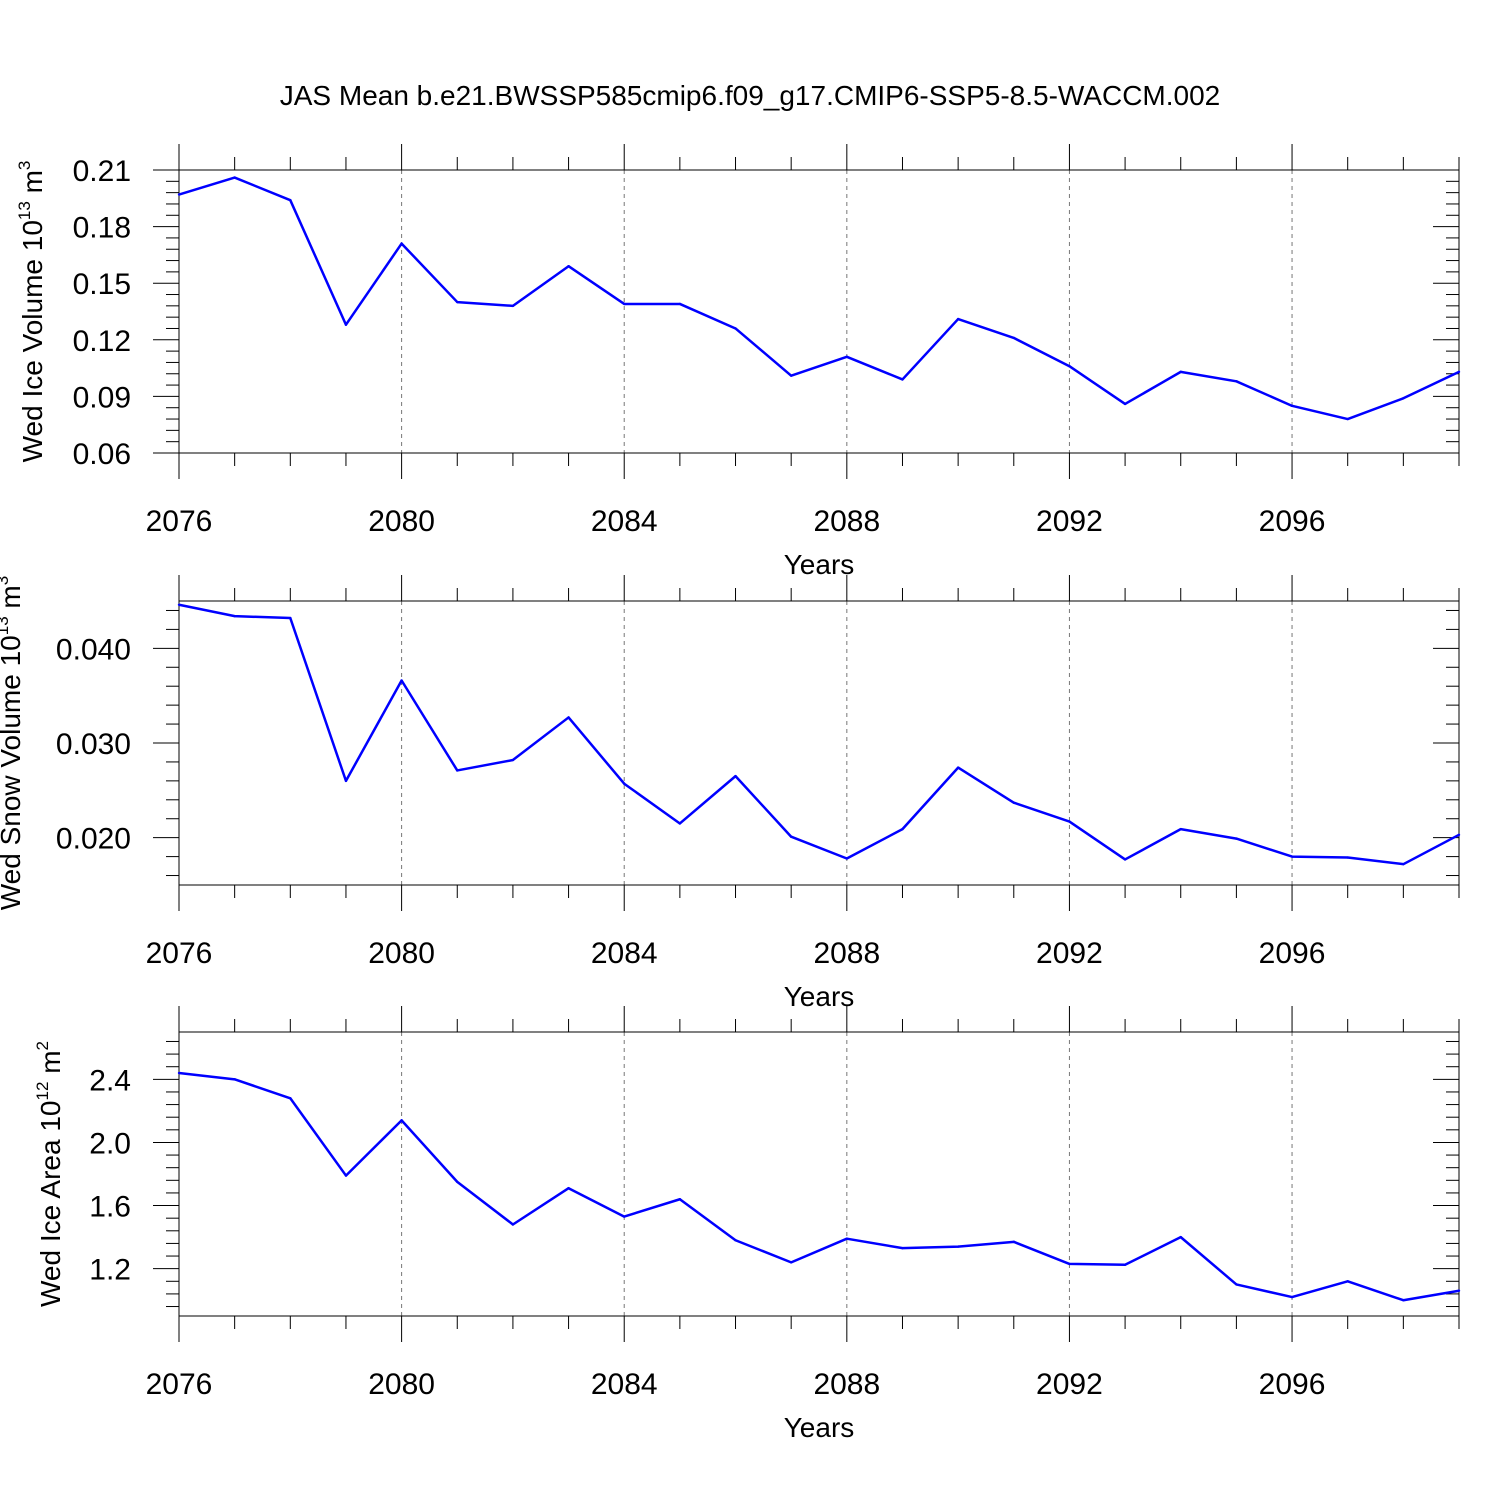  I want to click on y-axis-title: Wed Snow Volume 1013 m3, so click(13, 743).